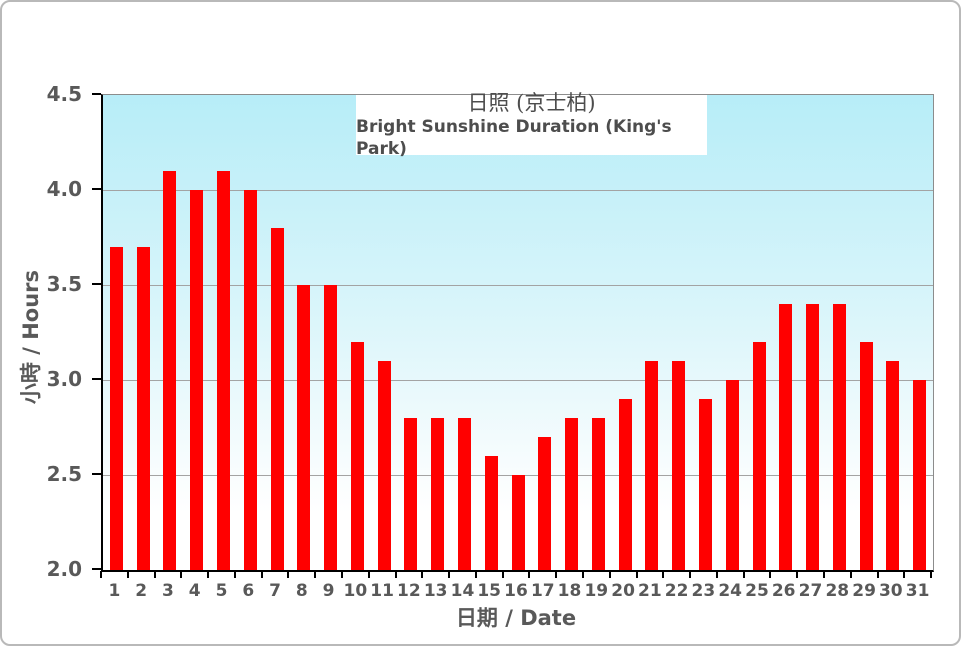 Image resolution: width=965 pixels, height=650 pixels. I want to click on chart-subtitle: Bright Sunshine Duration (King's Park), so click(514, 138).